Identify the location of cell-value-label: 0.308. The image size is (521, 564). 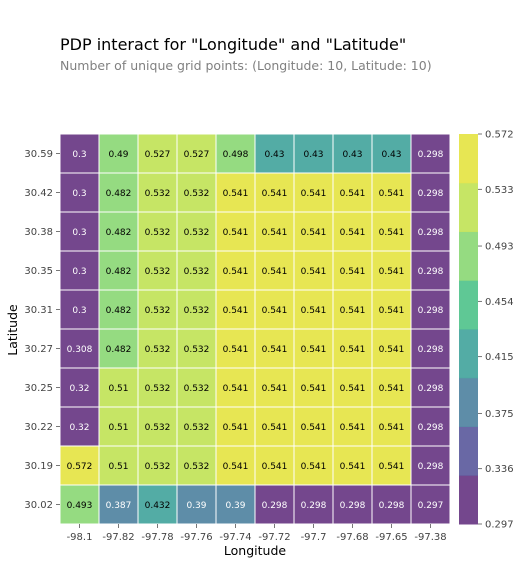
(80, 350).